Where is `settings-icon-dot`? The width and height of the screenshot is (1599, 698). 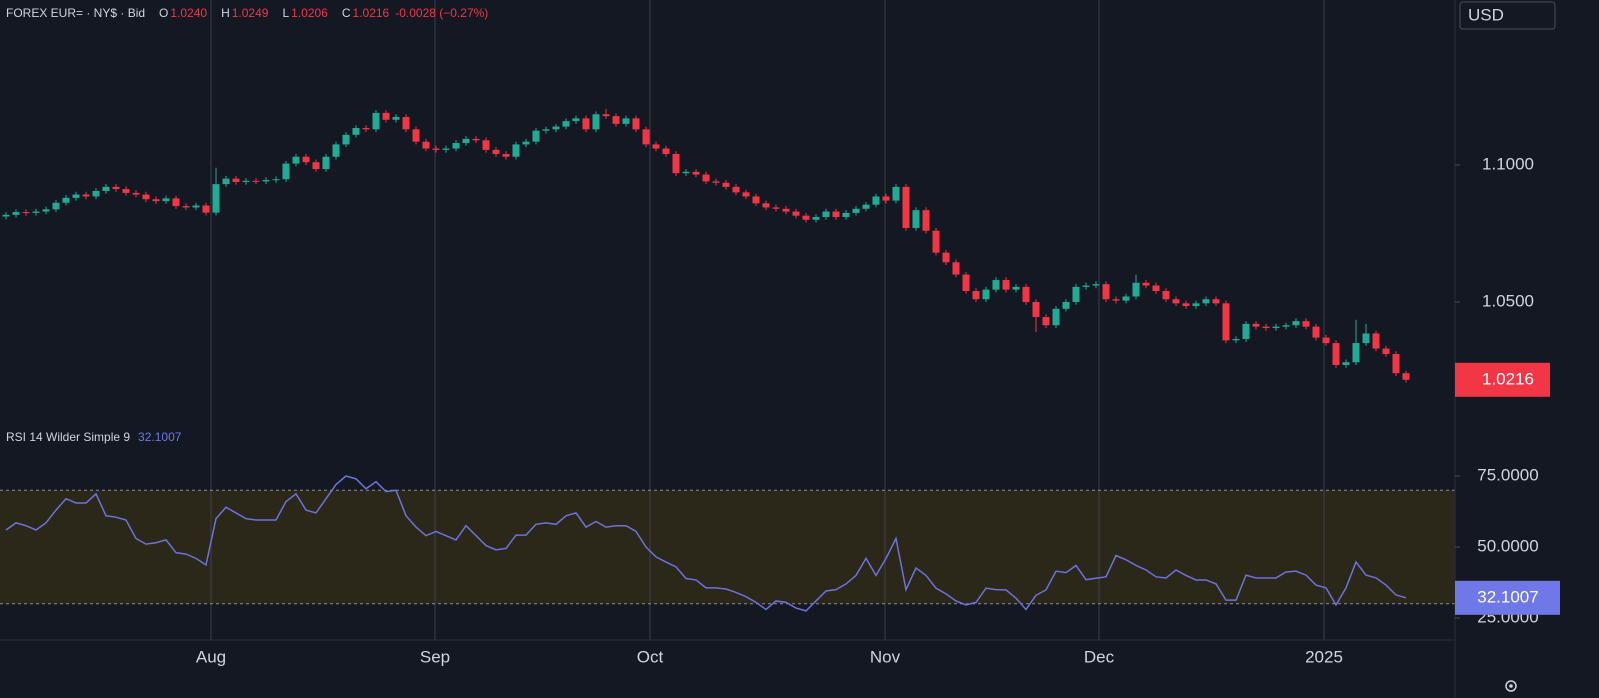
settings-icon-dot is located at coordinates (1511, 686).